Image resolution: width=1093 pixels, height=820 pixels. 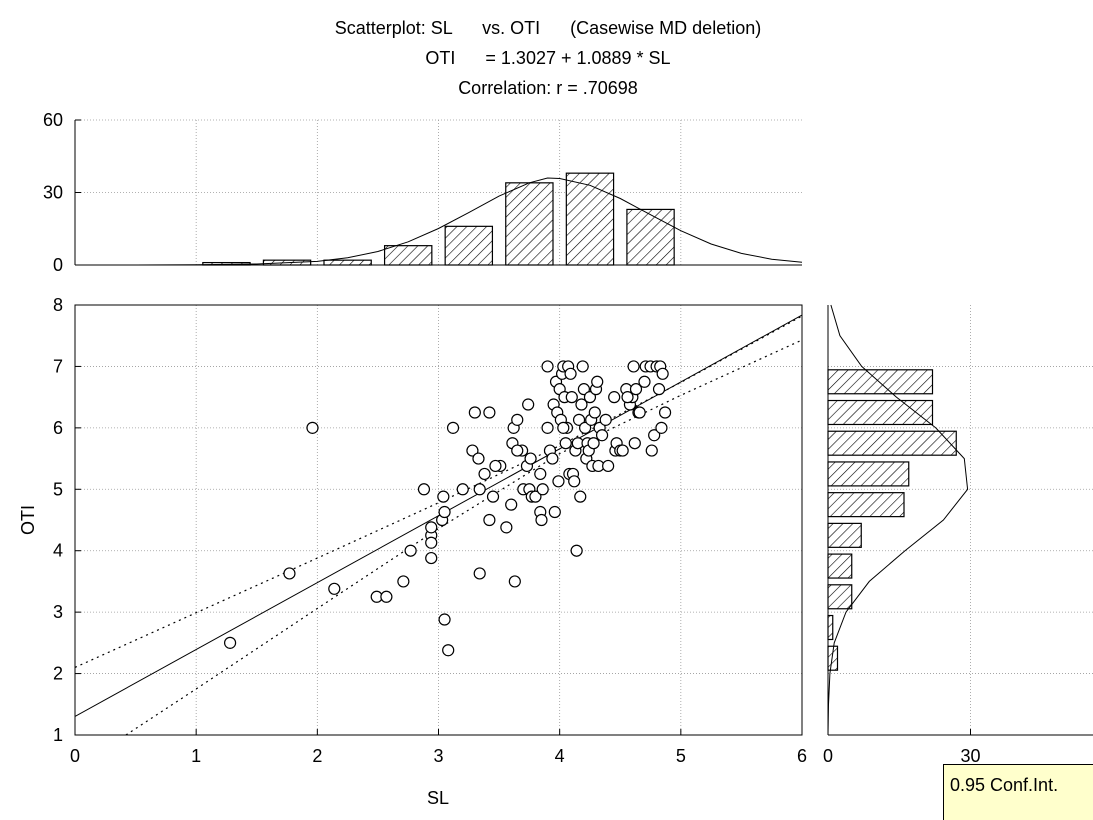 What do you see at coordinates (828, 756) in the screenshot?
I see `right-hist-tick-label: 0` at bounding box center [828, 756].